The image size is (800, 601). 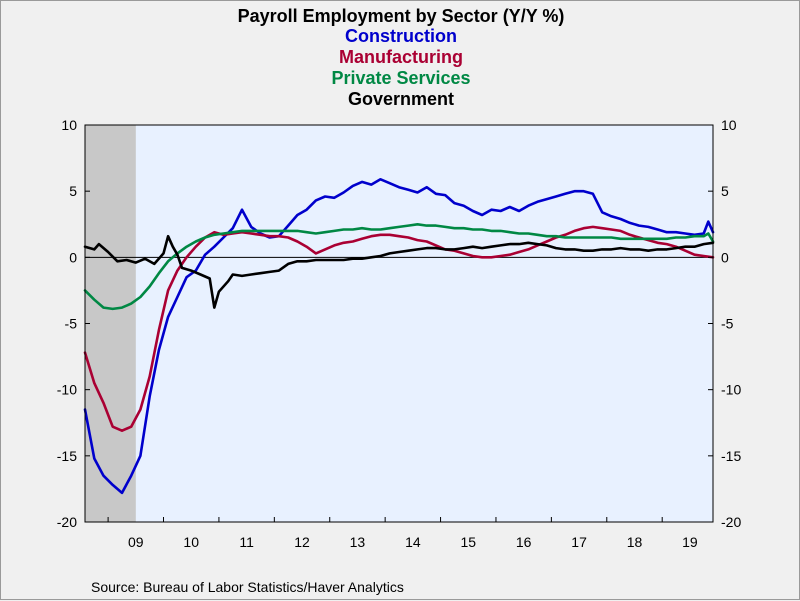 I want to click on x-tick-label: 13, so click(x=358, y=542).